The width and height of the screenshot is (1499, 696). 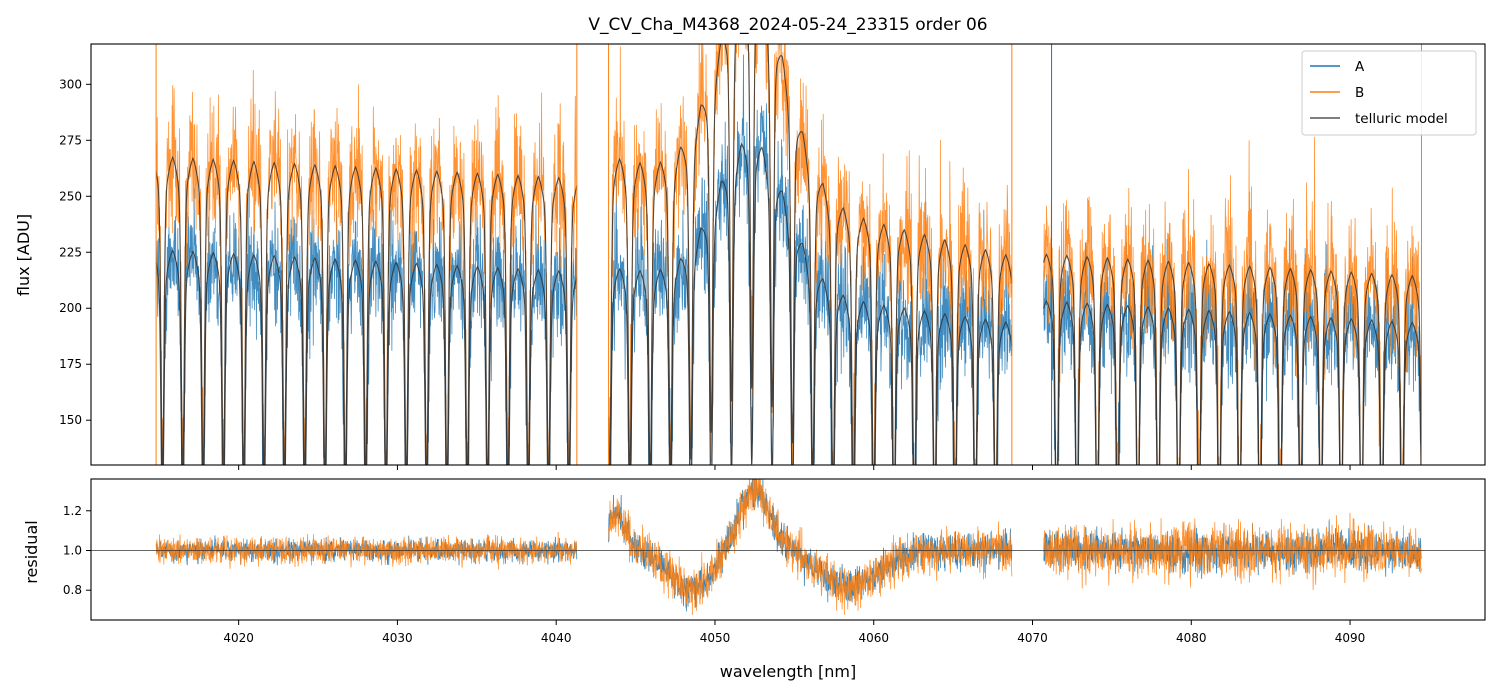 What do you see at coordinates (70, 308) in the screenshot?
I see `flux-y-tick-label: 200` at bounding box center [70, 308].